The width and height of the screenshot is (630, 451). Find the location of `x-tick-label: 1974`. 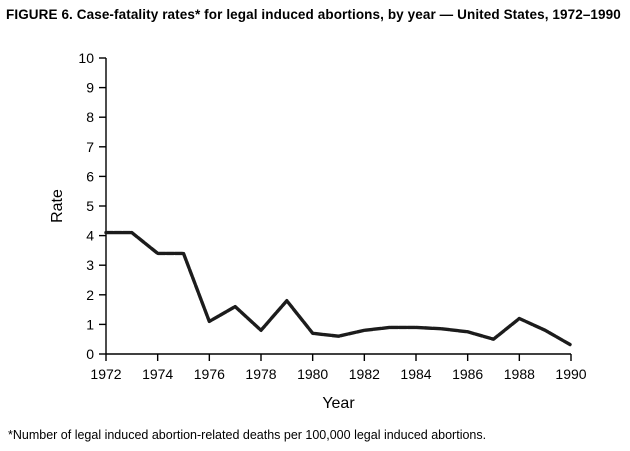

x-tick-label: 1974 is located at coordinates (157, 374).